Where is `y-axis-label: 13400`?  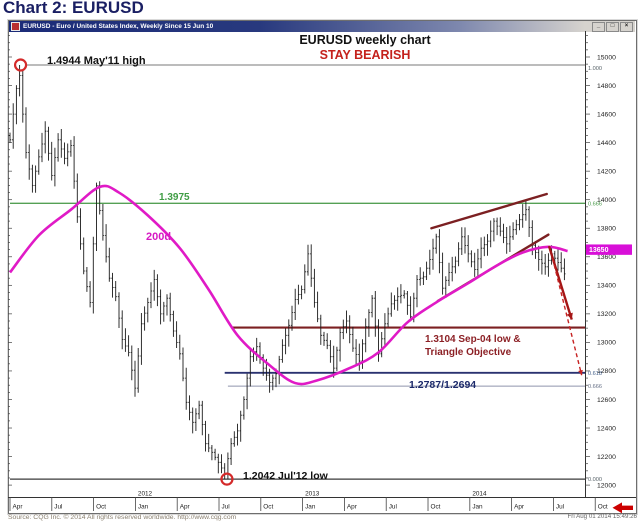
y-axis-label: 13400 is located at coordinates (606, 286).